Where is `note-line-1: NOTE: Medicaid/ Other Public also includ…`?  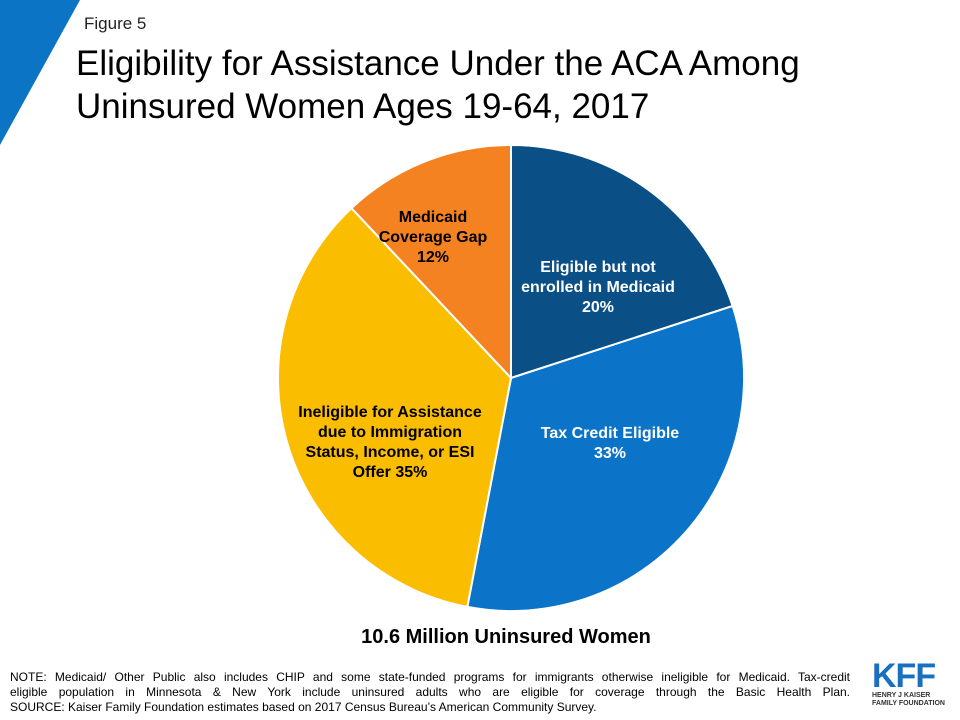
note-line-1: NOTE: Medicaid/ Other Public also includ… is located at coordinates (430, 677).